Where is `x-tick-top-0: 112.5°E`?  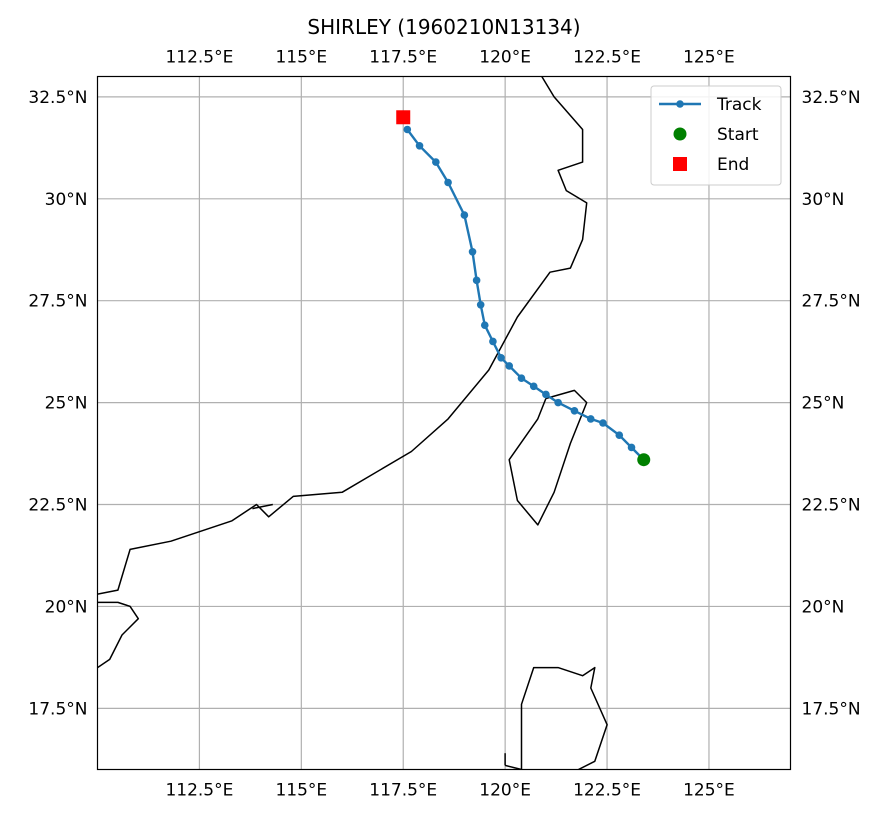
x-tick-top-0: 112.5°E is located at coordinates (199, 58).